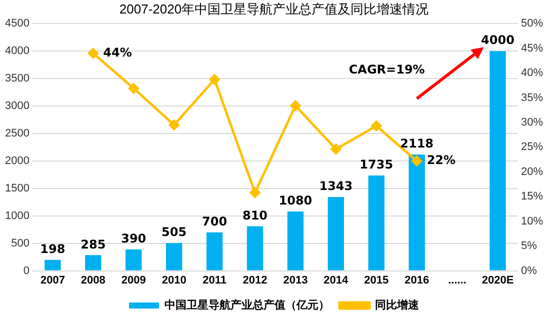 Image resolution: width=550 pixels, height=321 pixels. Describe the element at coordinates (497, 40) in the screenshot. I see `data-label: 4000` at that location.